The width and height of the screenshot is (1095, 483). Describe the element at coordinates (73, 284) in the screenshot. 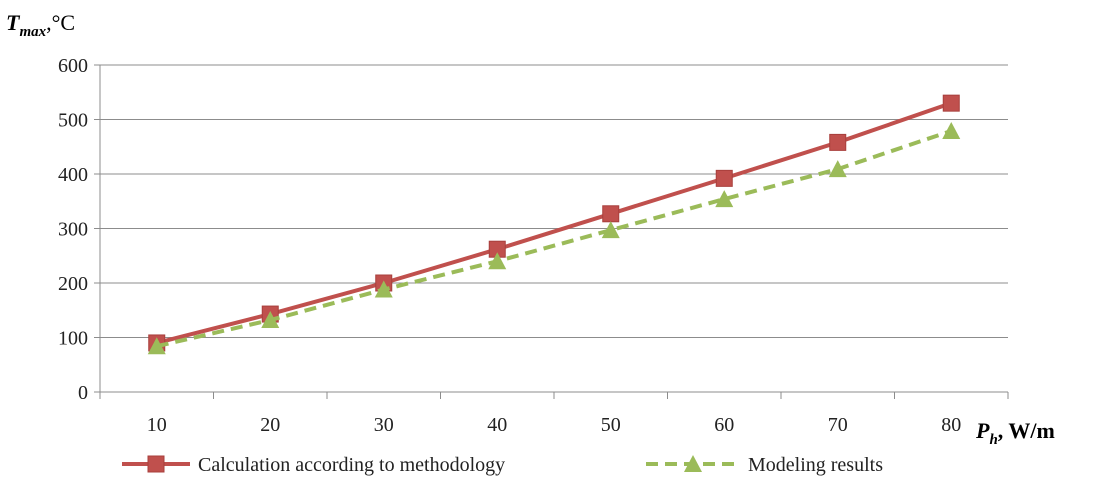

I see `y-tick-label: 200` at that location.